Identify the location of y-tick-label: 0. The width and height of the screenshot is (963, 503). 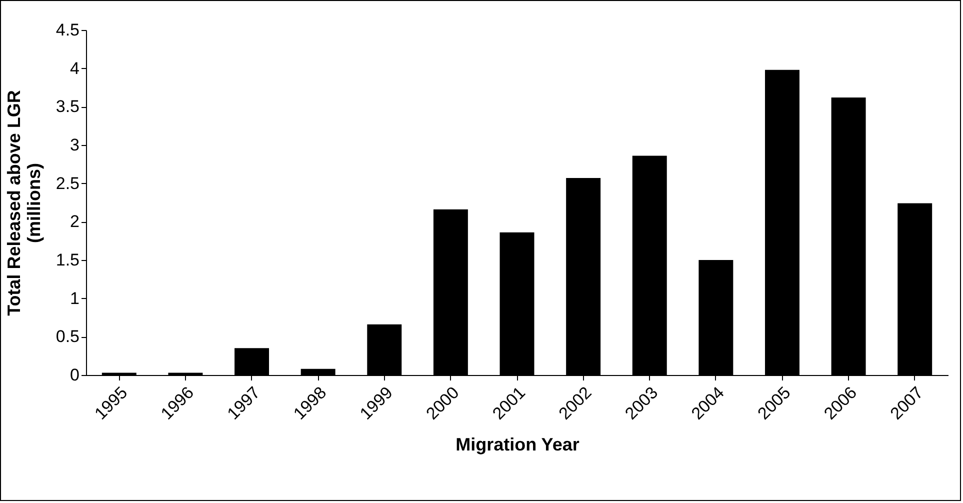
(75, 375).